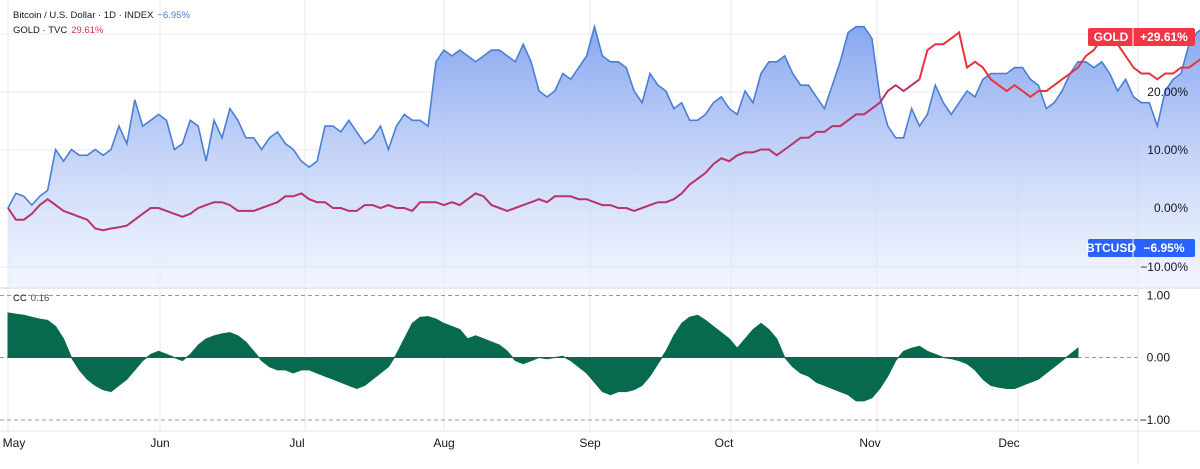 This screenshot has height=469, width=1200. I want to click on legend-btc: Bitcoin / U.S. Dollar · 1D · INDEX −6.95%, so click(101, 15).